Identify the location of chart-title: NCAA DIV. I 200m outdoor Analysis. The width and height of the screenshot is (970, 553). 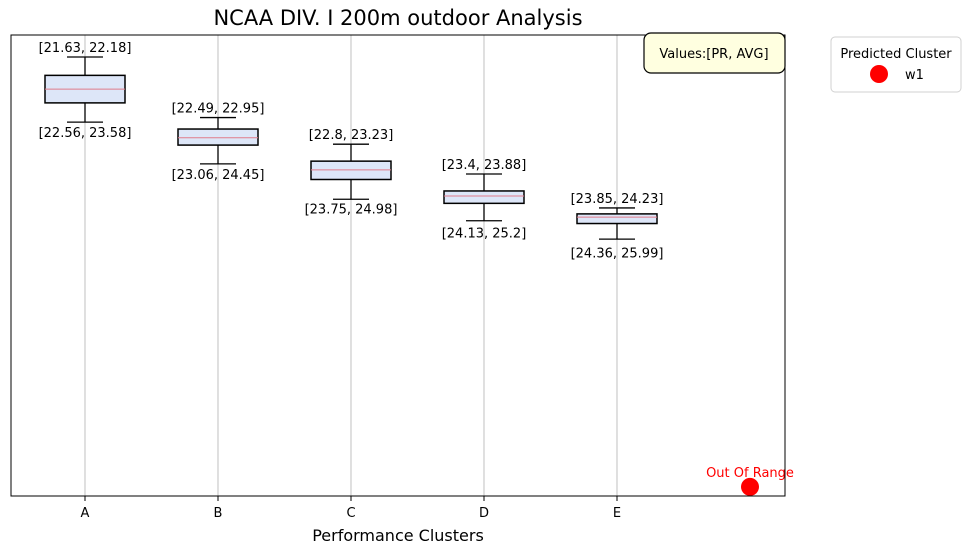
(397, 18).